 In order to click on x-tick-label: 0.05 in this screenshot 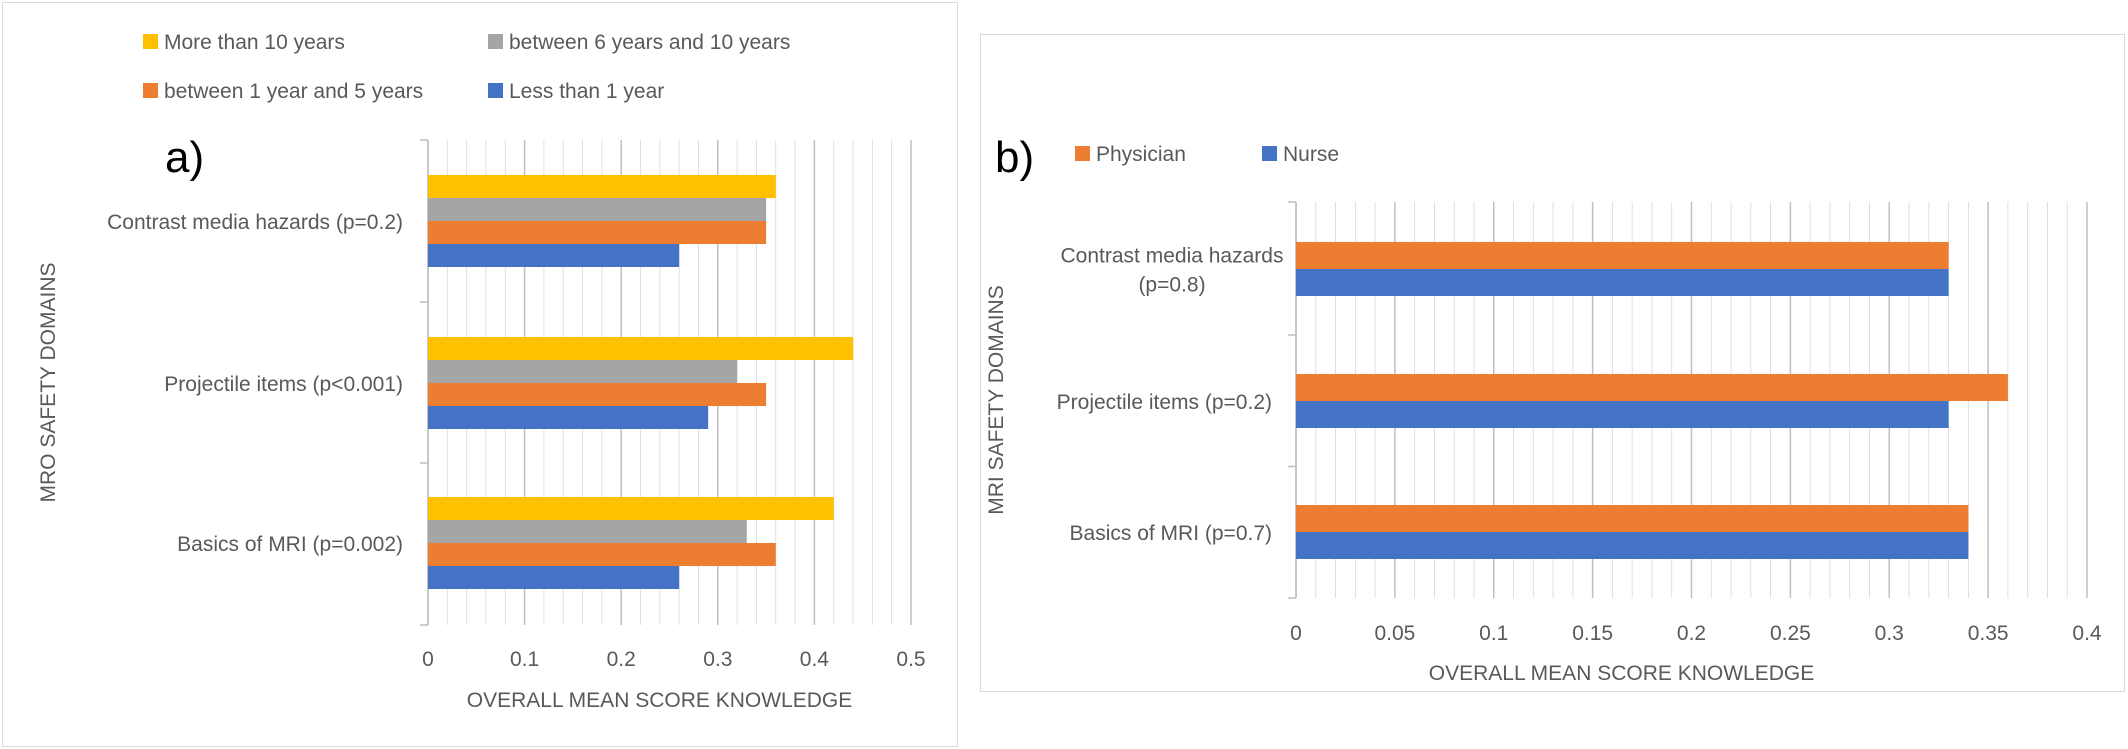, I will do `click(1394, 633)`.